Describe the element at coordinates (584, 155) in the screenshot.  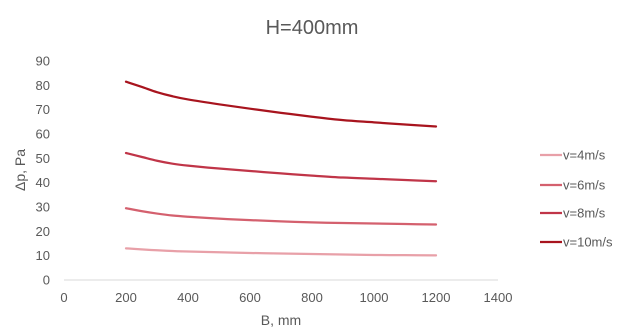
I see `legend-label: v=4m/s` at that location.